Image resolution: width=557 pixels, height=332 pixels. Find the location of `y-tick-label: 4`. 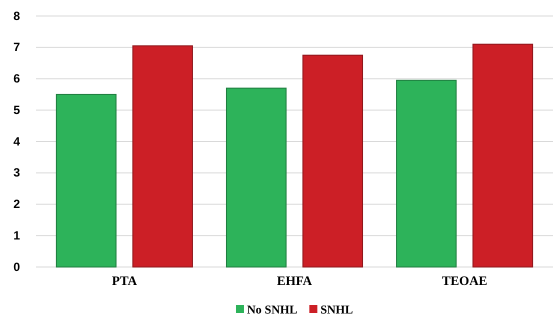

y-tick-label: 4 is located at coordinates (16, 141).